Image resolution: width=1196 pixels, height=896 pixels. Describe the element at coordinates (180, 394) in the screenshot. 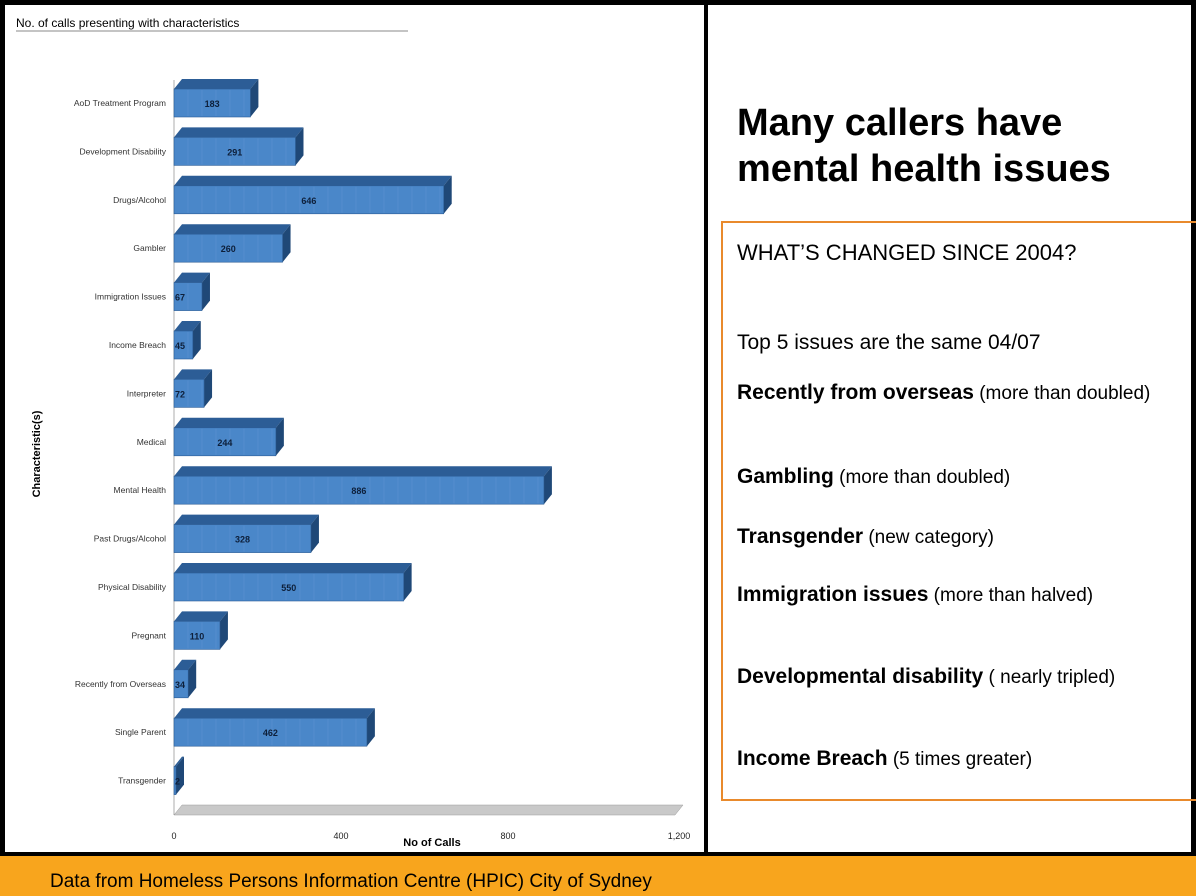

I see `bar-value-label: 72` at that location.